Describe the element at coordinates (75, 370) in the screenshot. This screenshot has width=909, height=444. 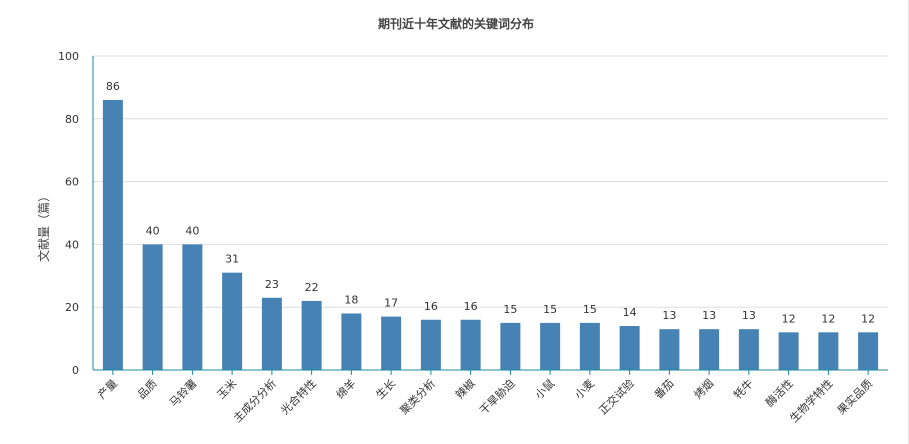
I see `y-tick-label: 0` at that location.